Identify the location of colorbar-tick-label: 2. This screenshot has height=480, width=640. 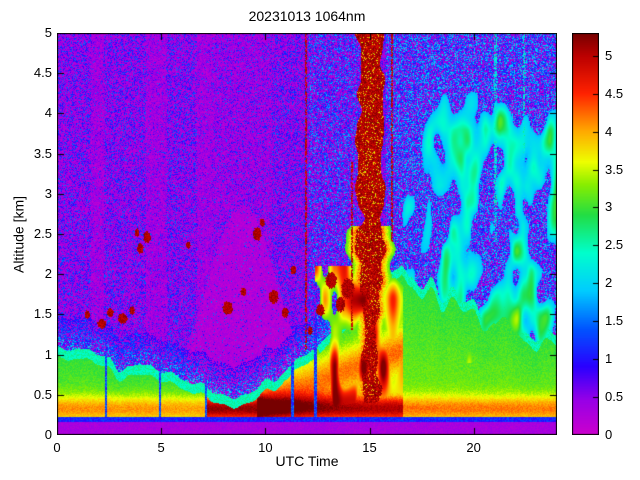
(609, 283).